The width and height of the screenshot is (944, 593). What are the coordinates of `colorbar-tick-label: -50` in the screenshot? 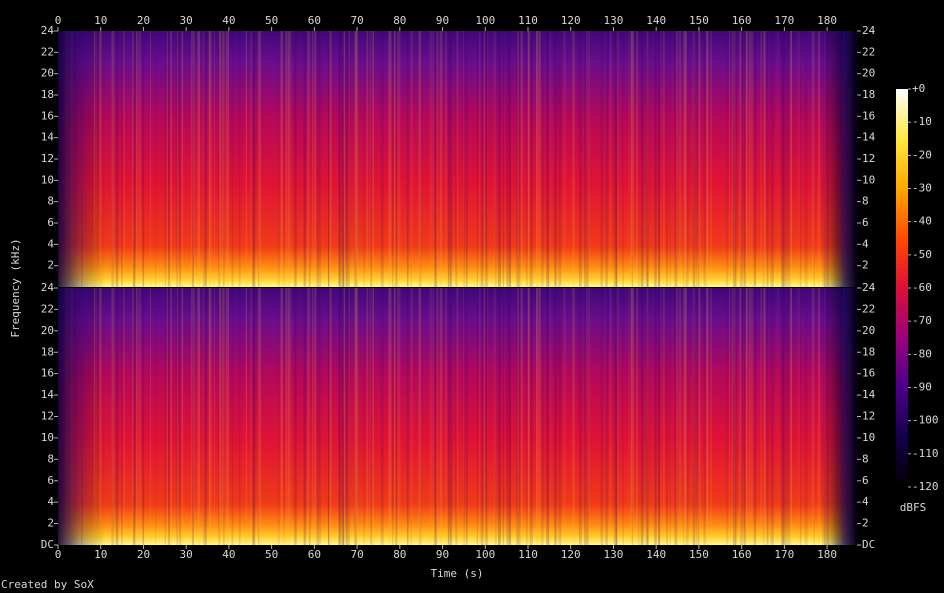 It's located at (922, 254).